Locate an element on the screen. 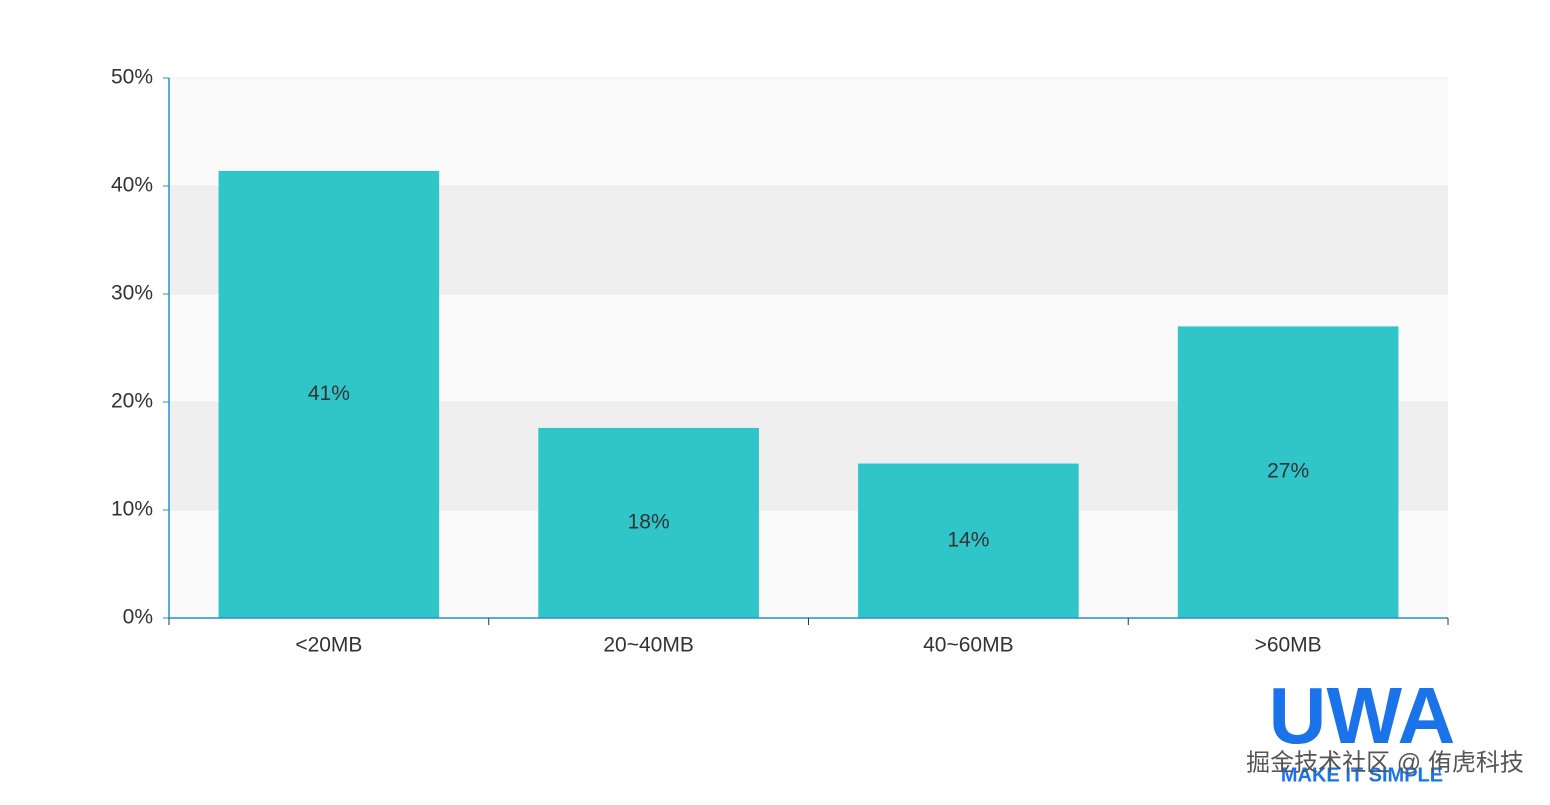  value-label: 41% is located at coordinates (329, 393).